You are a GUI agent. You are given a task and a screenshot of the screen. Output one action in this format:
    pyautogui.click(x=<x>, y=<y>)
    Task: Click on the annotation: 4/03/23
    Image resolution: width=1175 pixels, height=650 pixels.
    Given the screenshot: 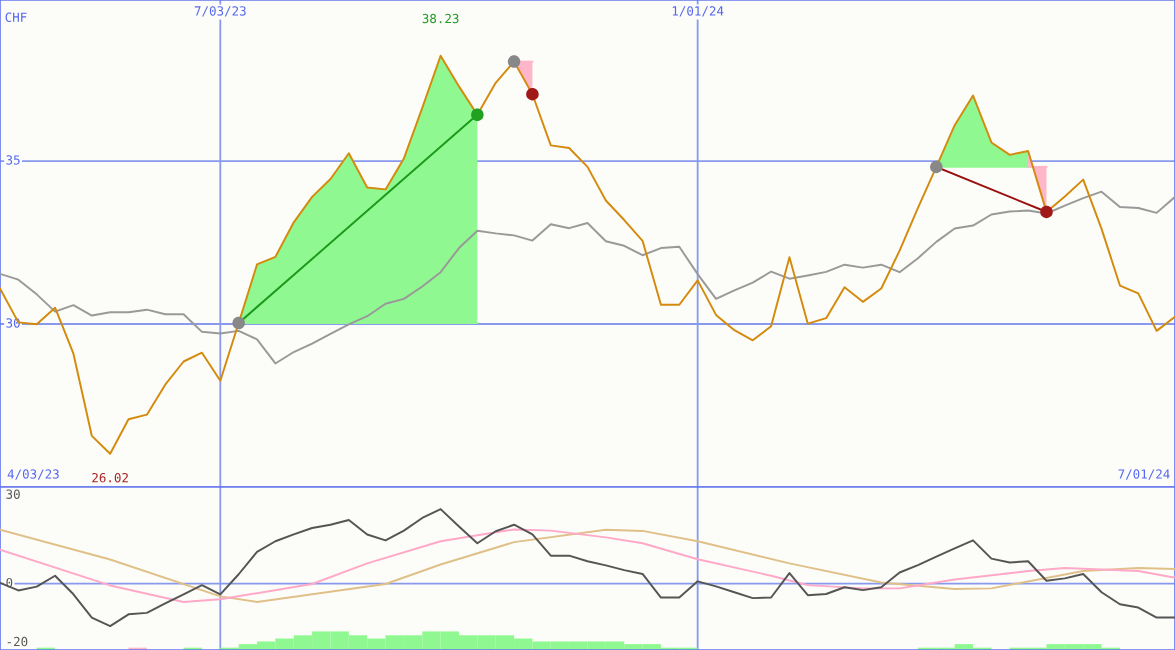 What is the action you would take?
    pyautogui.click(x=33, y=474)
    